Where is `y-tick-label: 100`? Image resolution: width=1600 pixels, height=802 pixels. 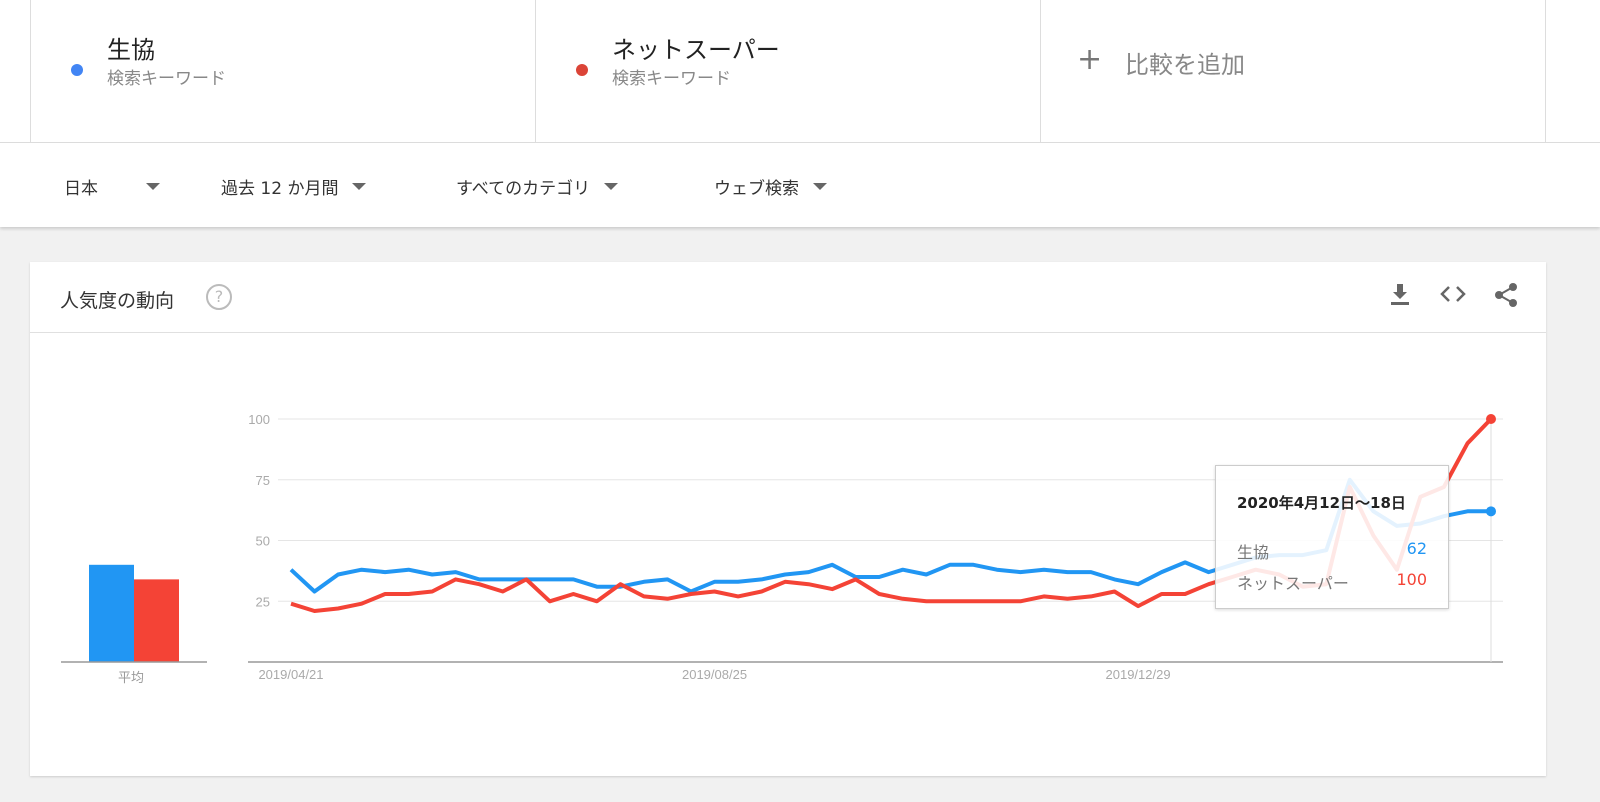 y-tick-label: 100 is located at coordinates (259, 419).